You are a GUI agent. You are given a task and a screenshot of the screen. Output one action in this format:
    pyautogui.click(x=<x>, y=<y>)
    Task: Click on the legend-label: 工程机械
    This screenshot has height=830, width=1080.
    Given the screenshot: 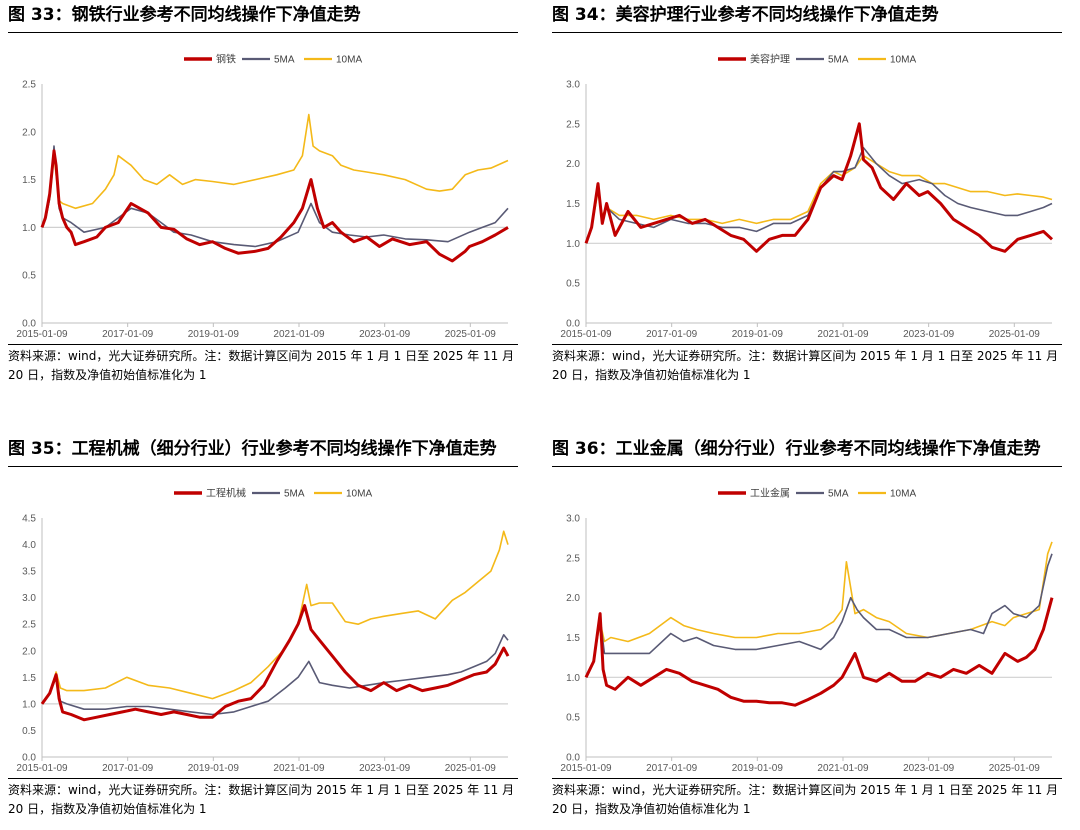 What is the action you would take?
    pyautogui.click(x=226, y=493)
    